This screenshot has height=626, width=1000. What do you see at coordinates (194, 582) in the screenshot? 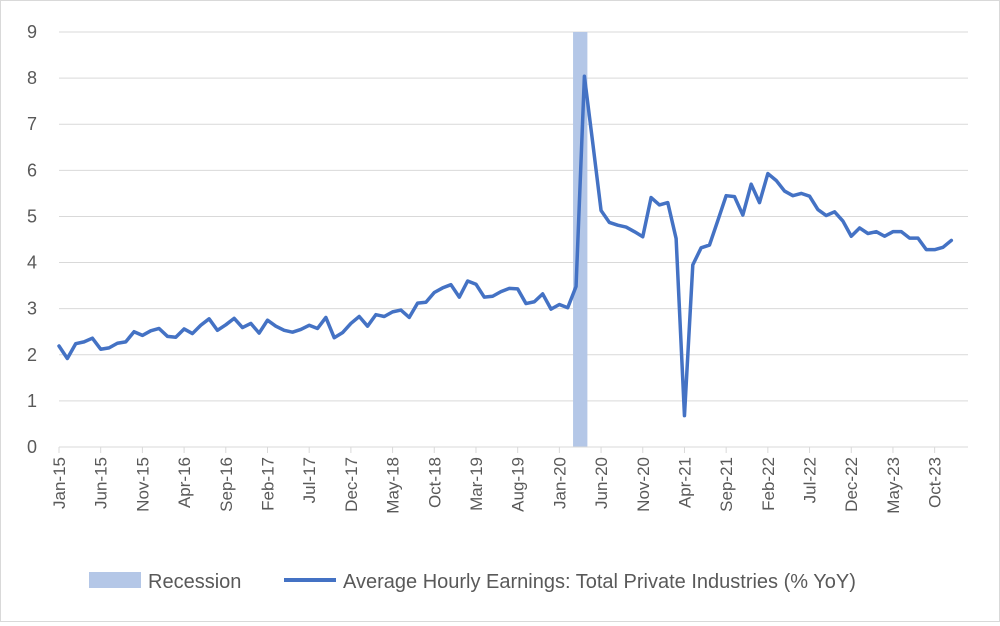
I see `legend-recession-label: Recession` at bounding box center [194, 582].